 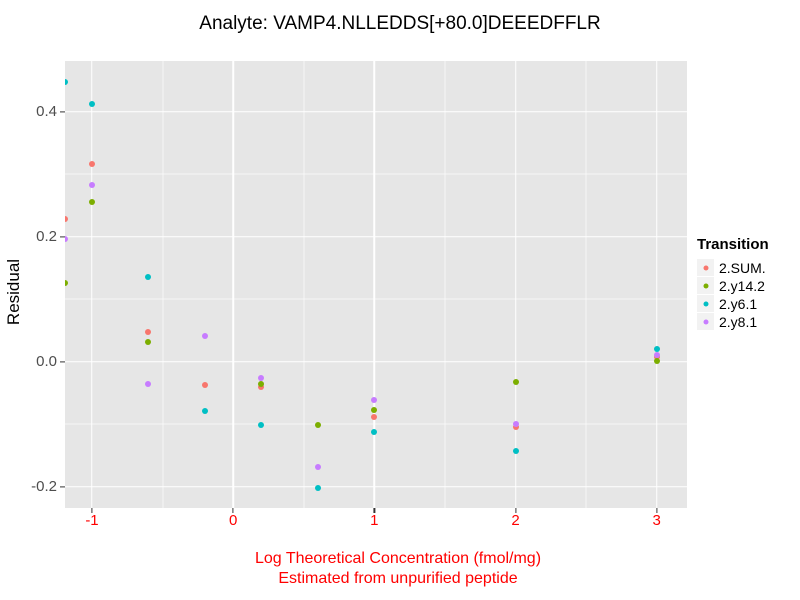 I want to click on y-tick-label: 0.4, so click(x=46, y=111).